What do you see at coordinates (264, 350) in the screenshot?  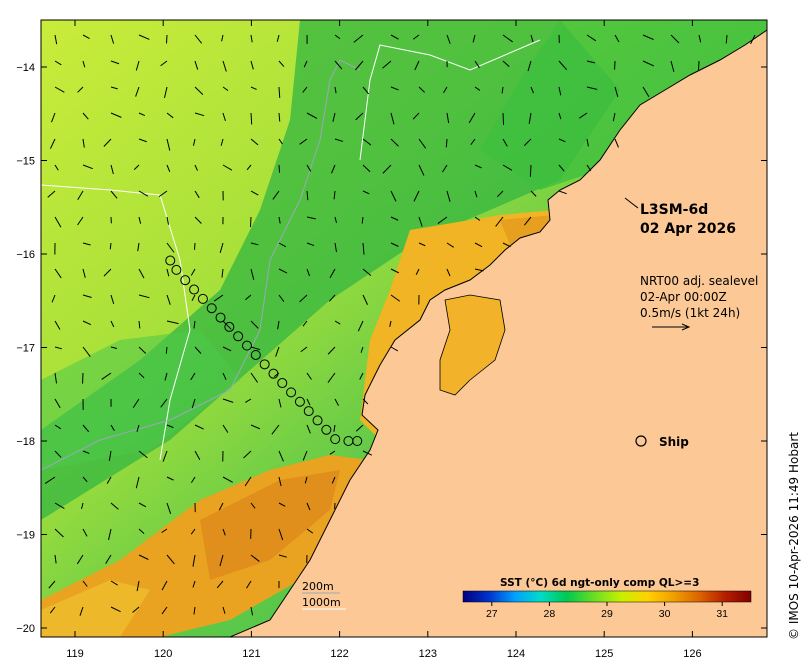 I see `ship-track` at bounding box center [264, 350].